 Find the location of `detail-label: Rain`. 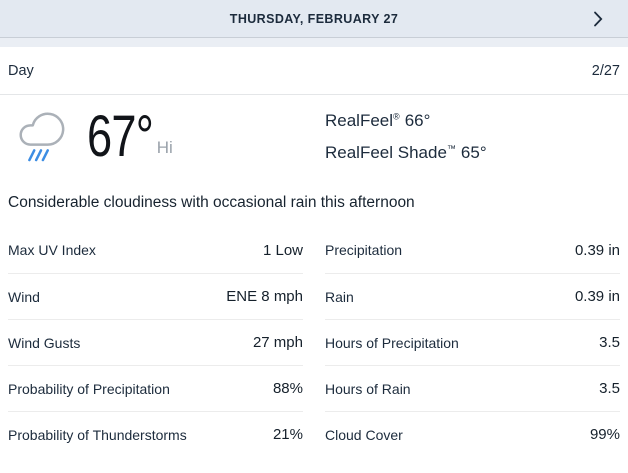

detail-label: Rain is located at coordinates (339, 296).